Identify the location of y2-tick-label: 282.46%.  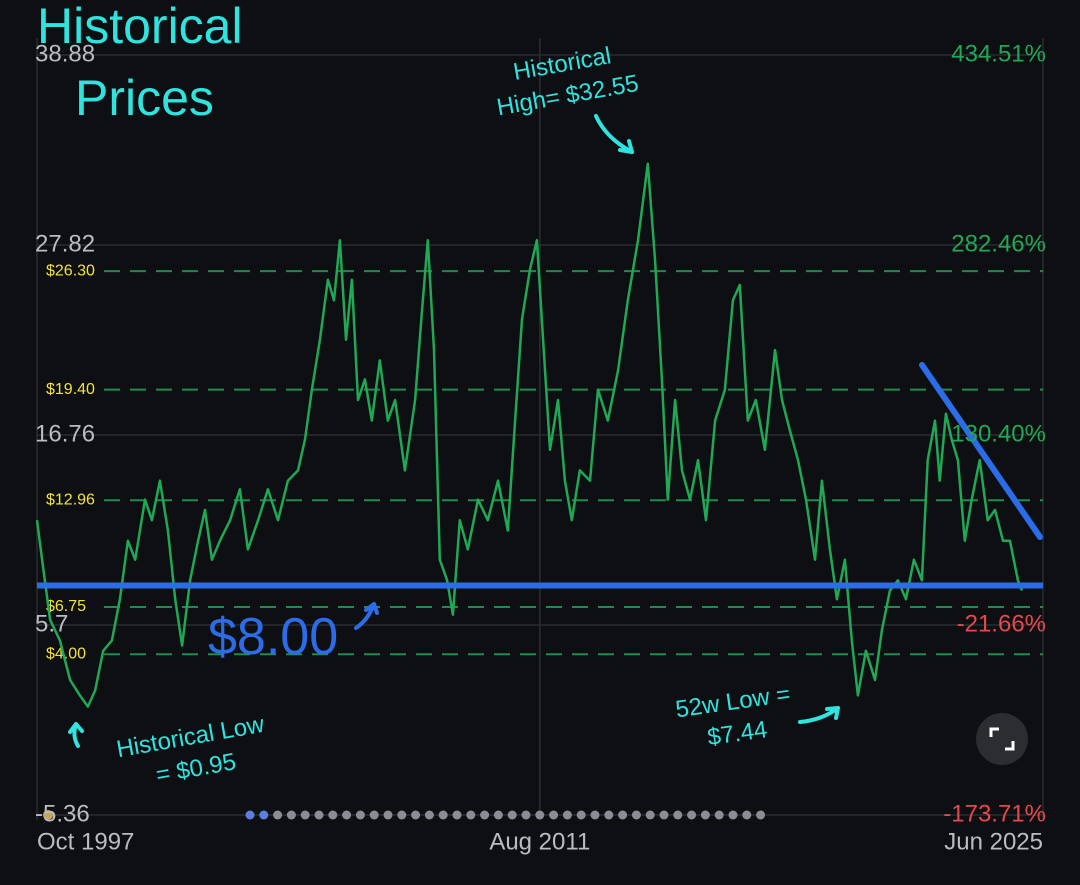
(998, 243).